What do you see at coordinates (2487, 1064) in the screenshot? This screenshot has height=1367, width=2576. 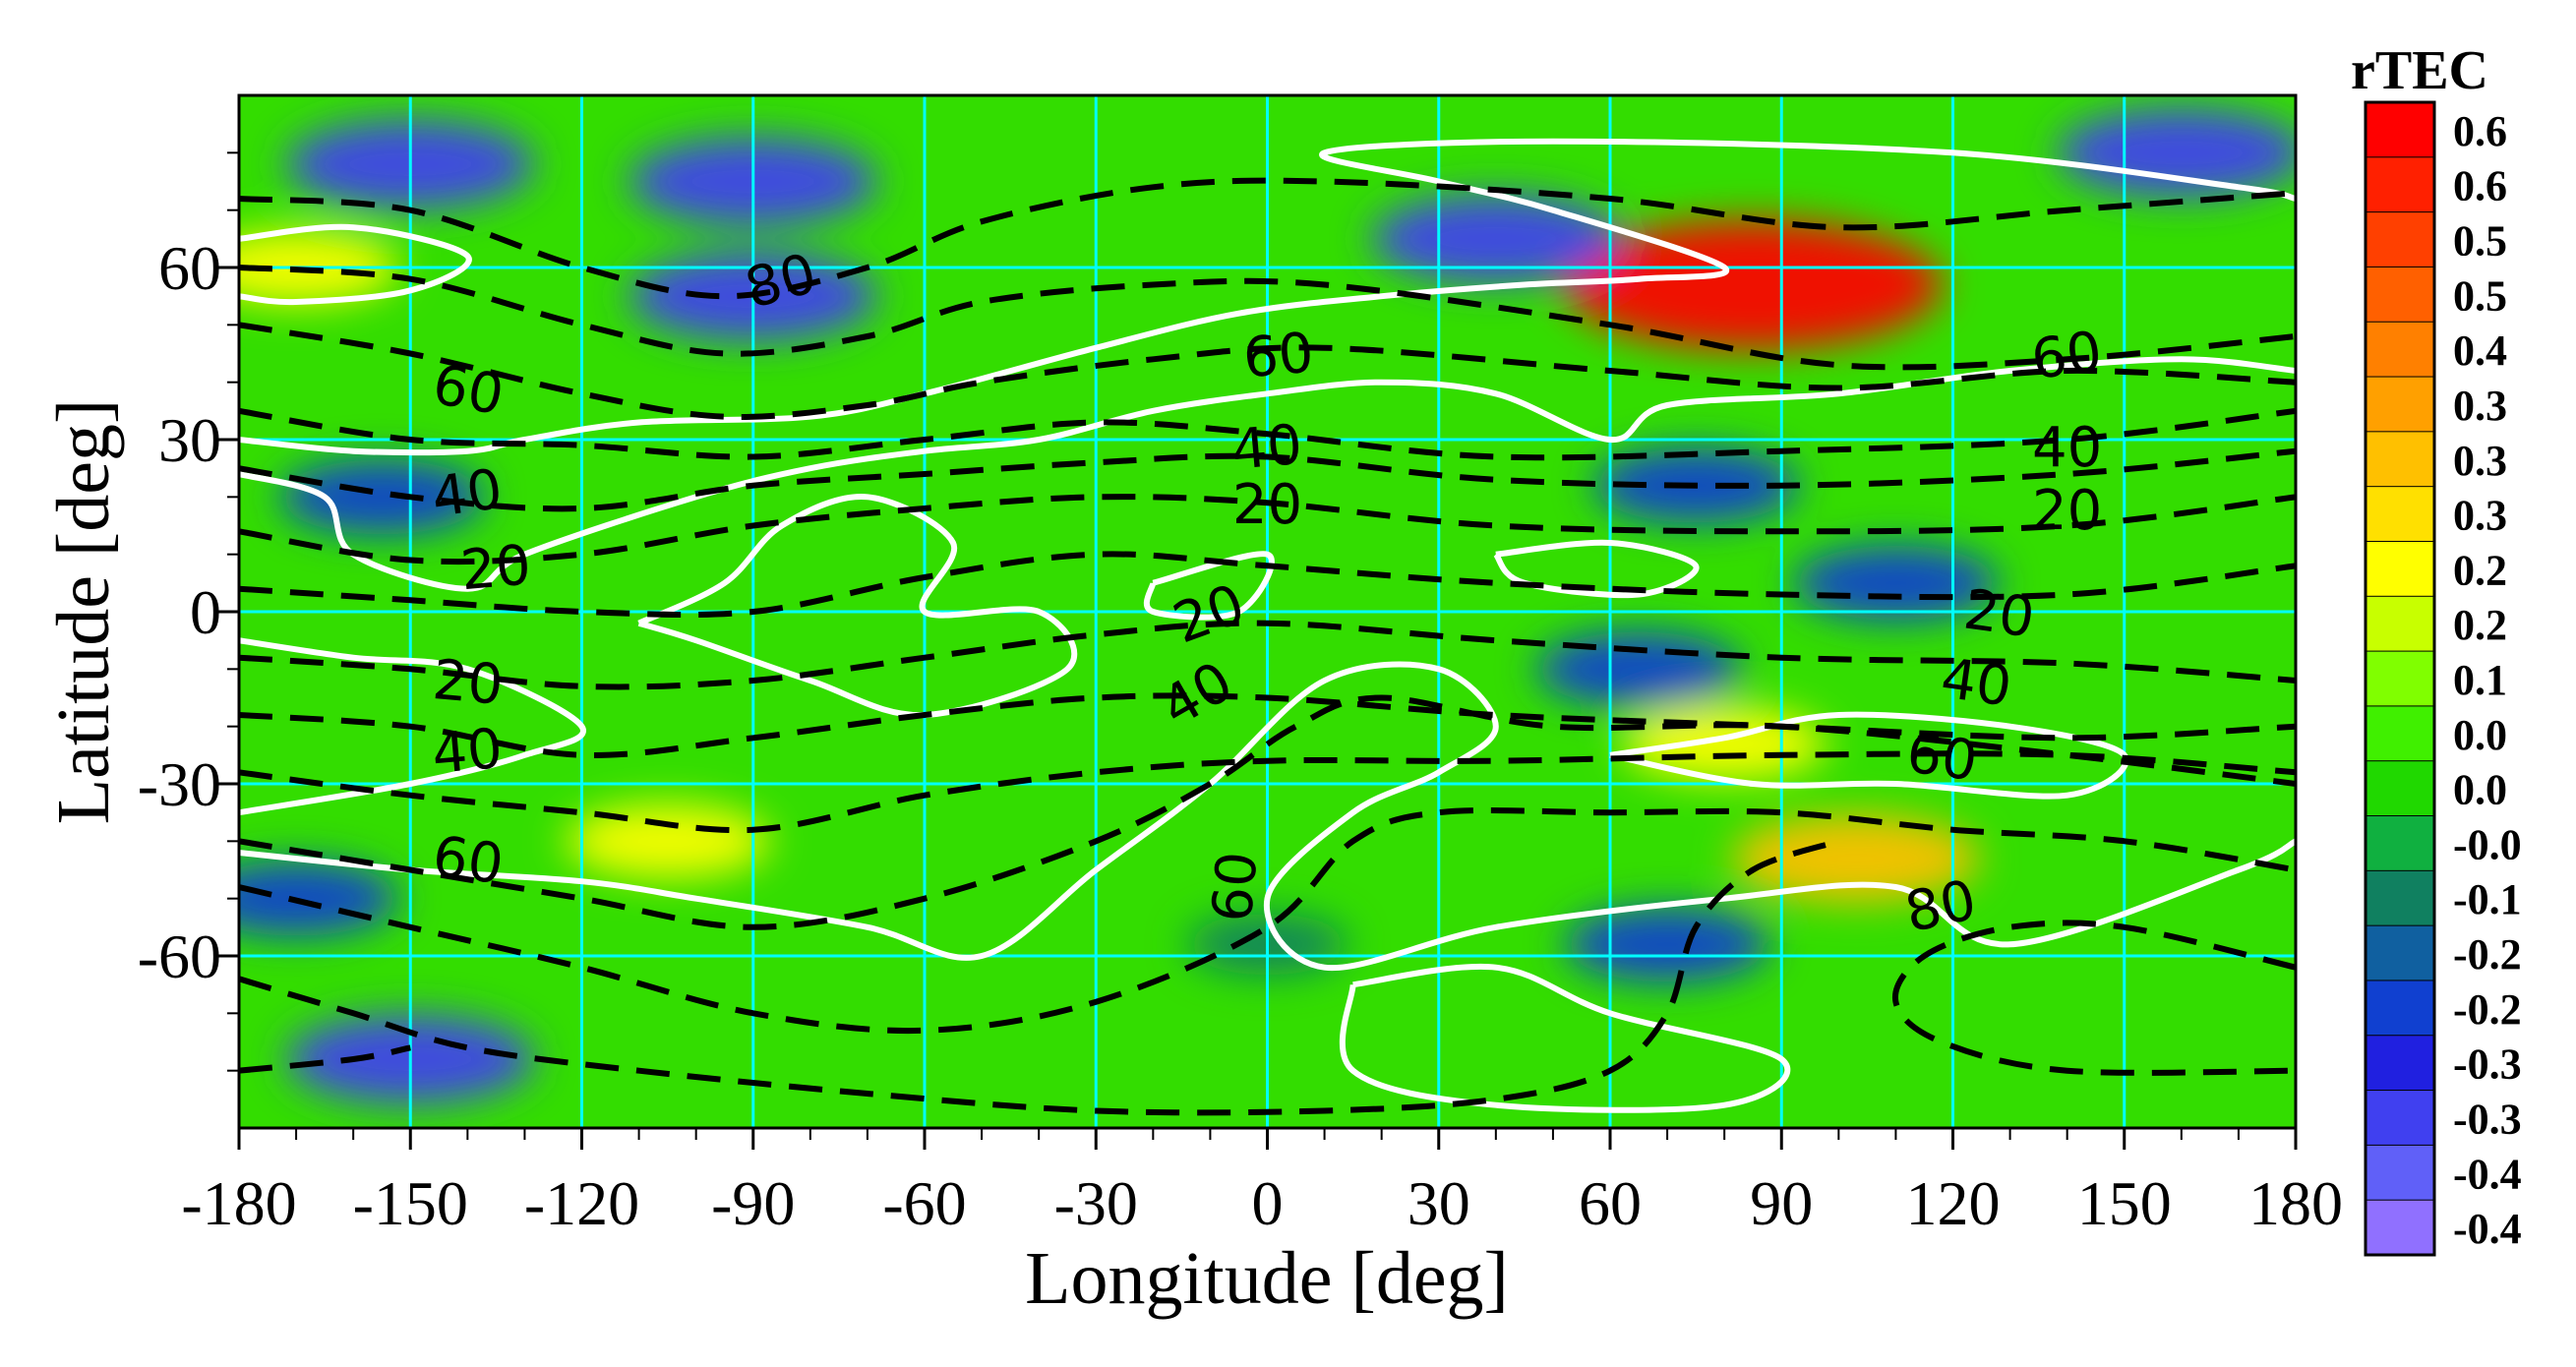 I see `colorbar-label-17: -0.3` at bounding box center [2487, 1064].